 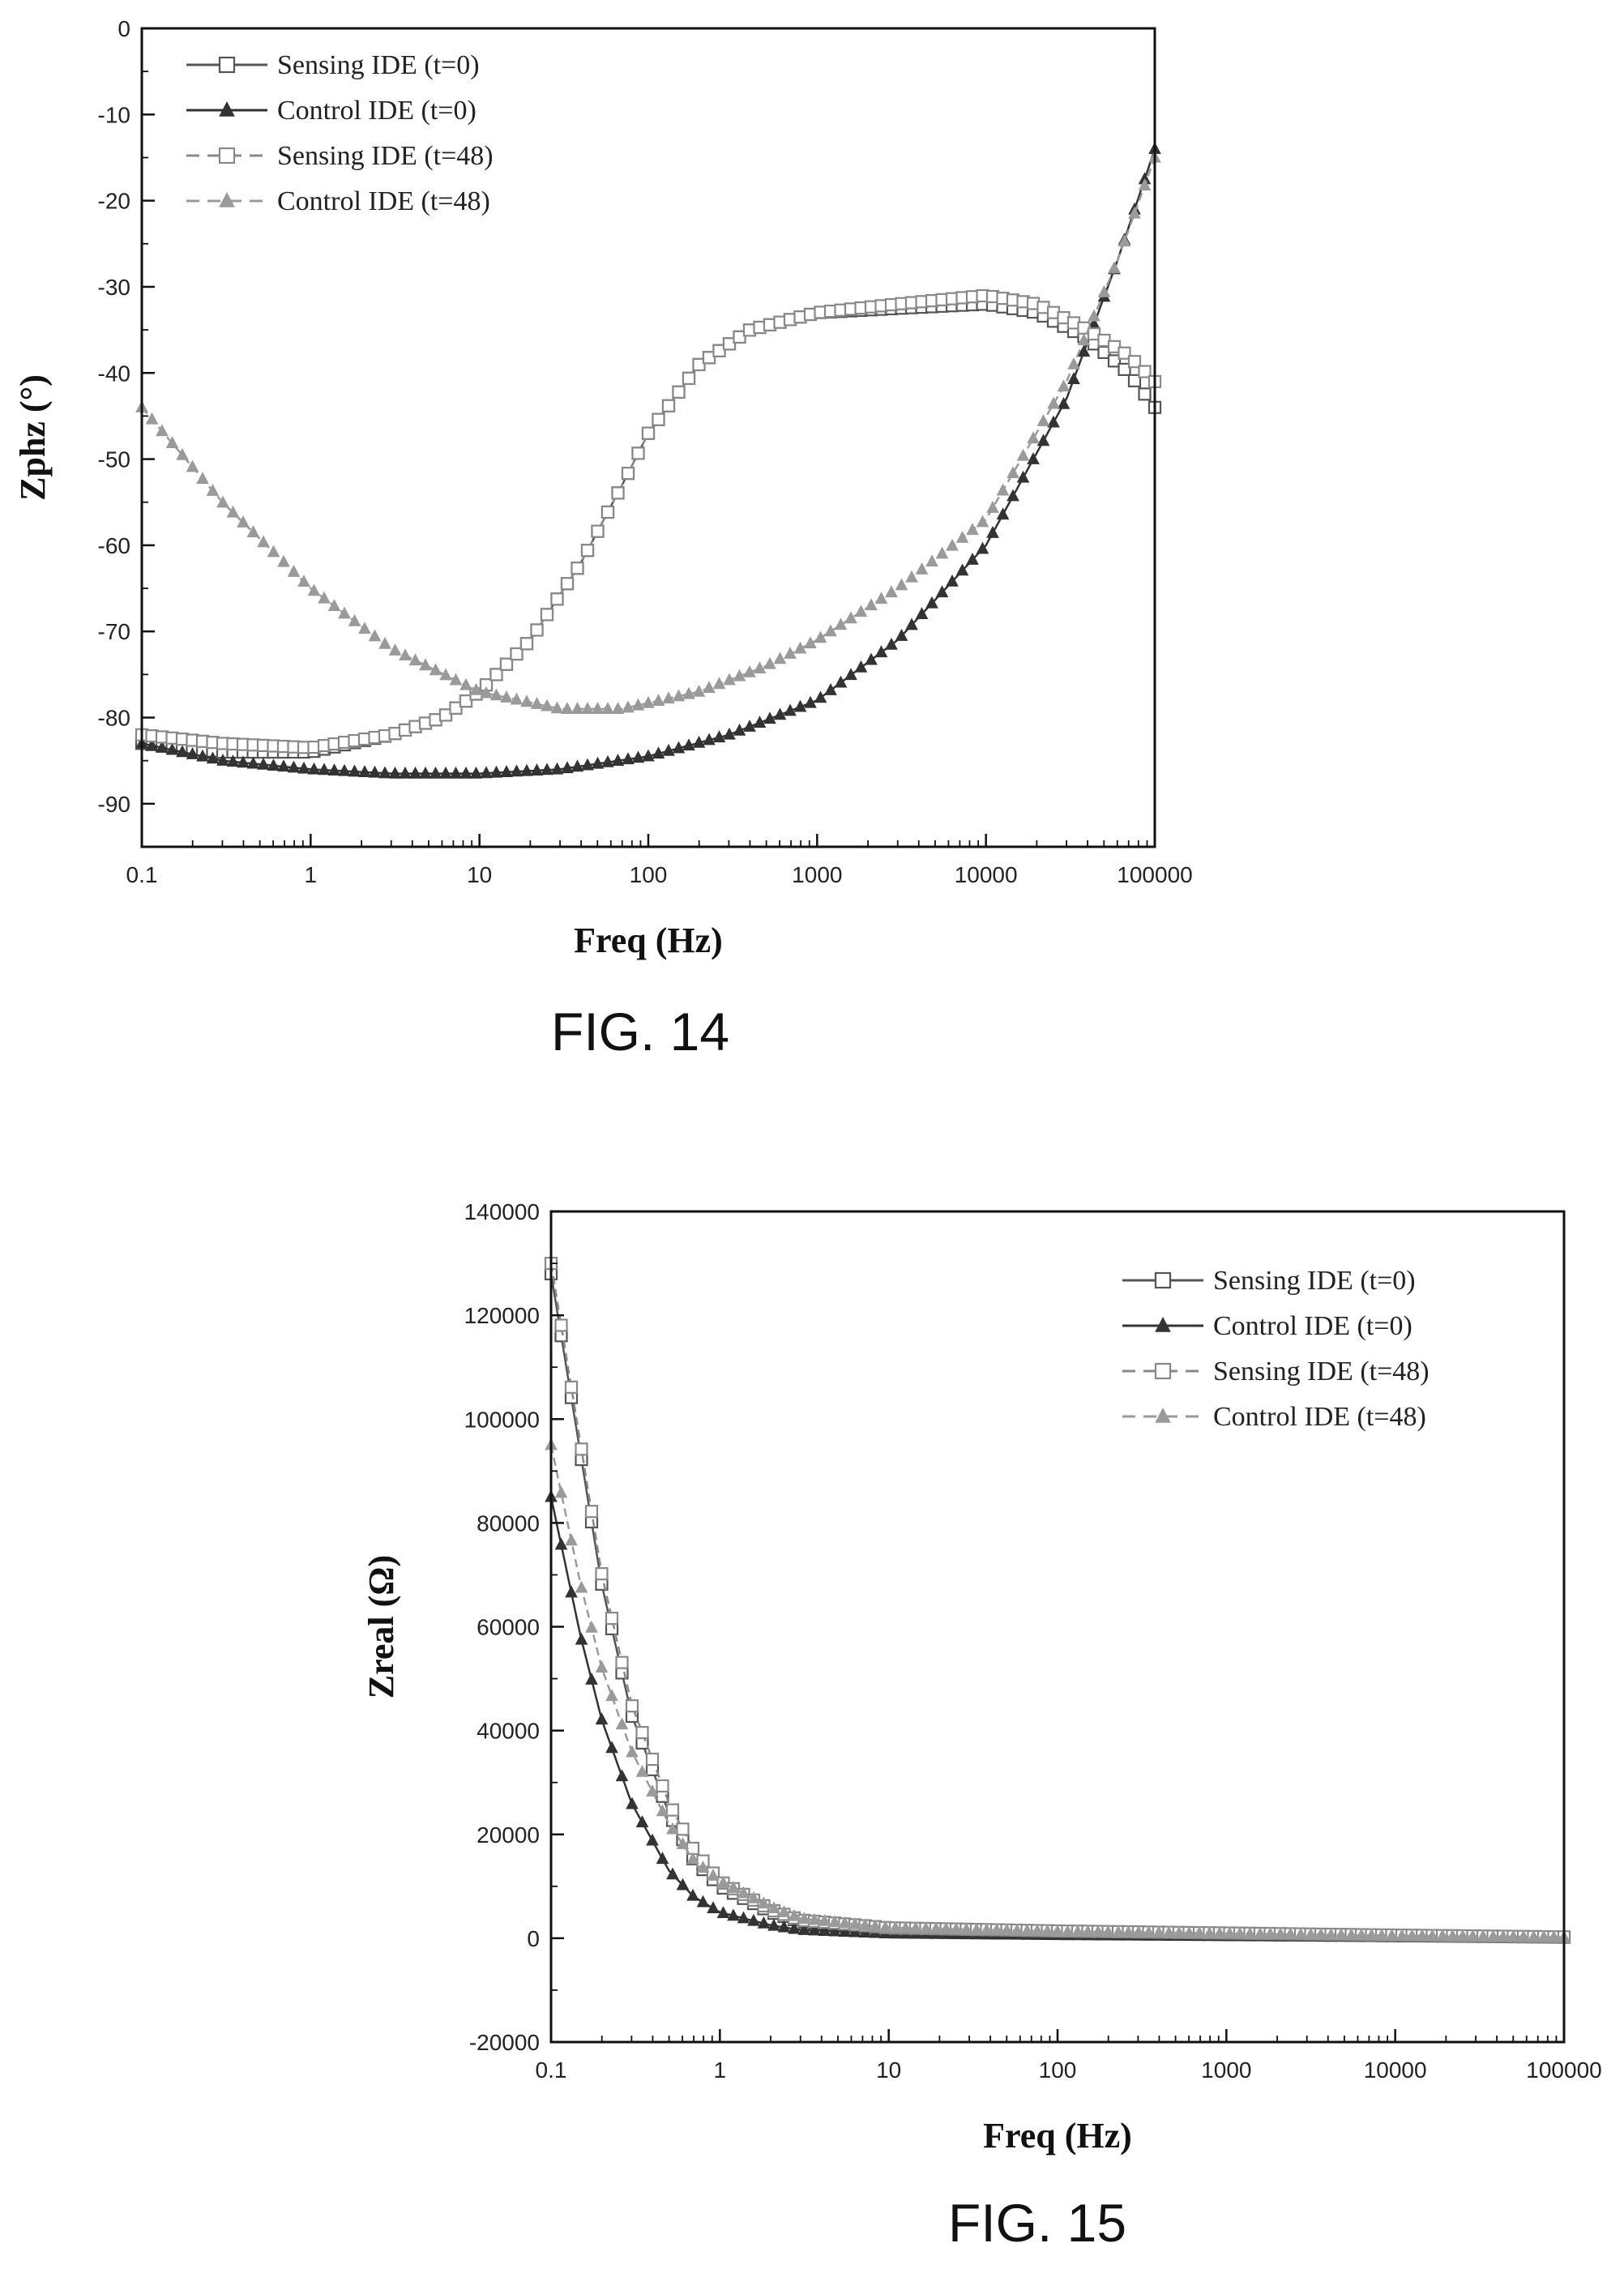 I want to click on y-tick-label: 140000, so click(x=502, y=1211).